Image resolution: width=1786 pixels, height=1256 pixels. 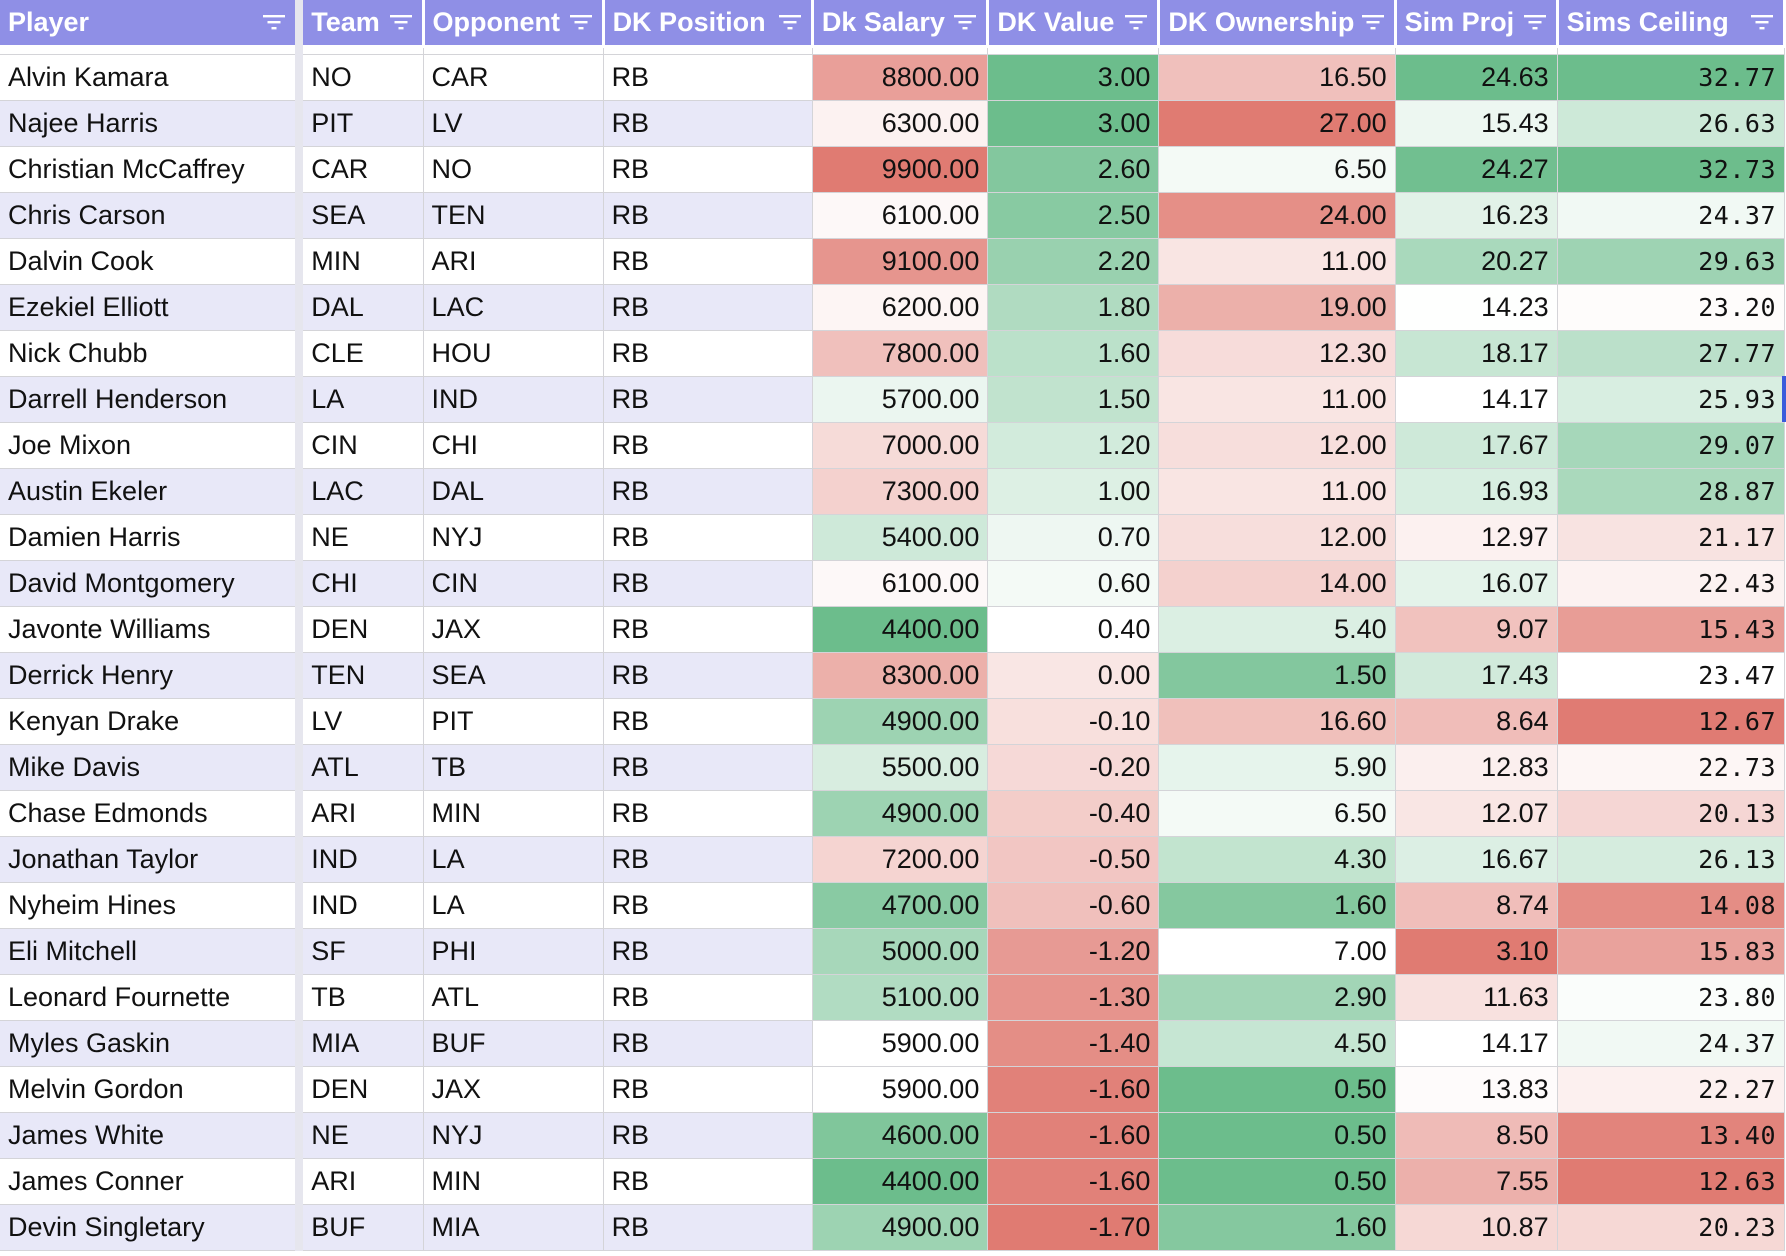 What do you see at coordinates (1476, 169) in the screenshot?
I see `cell-sim-proj: 24.27` at bounding box center [1476, 169].